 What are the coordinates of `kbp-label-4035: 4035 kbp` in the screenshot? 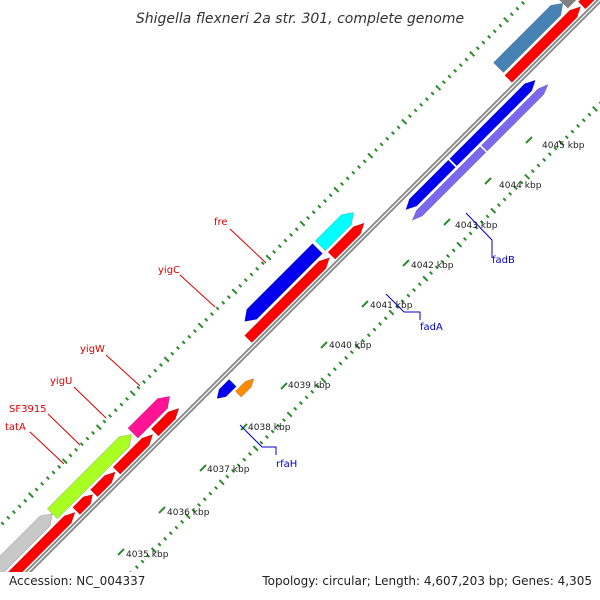 It's located at (147, 555).